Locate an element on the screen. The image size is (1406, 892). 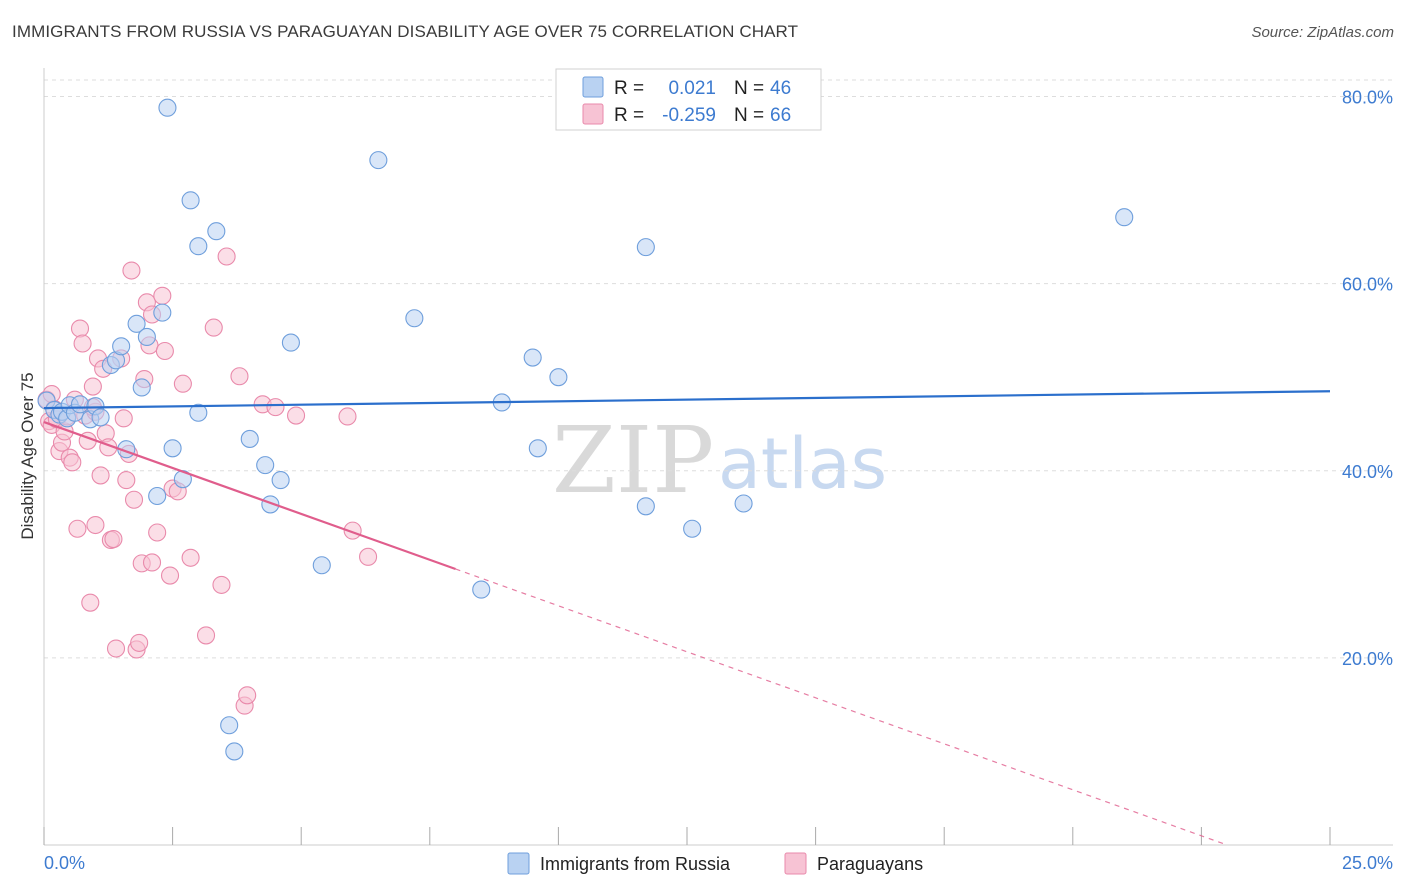
x-tick-label-max: 25.0% is located at coordinates (1367, 863).